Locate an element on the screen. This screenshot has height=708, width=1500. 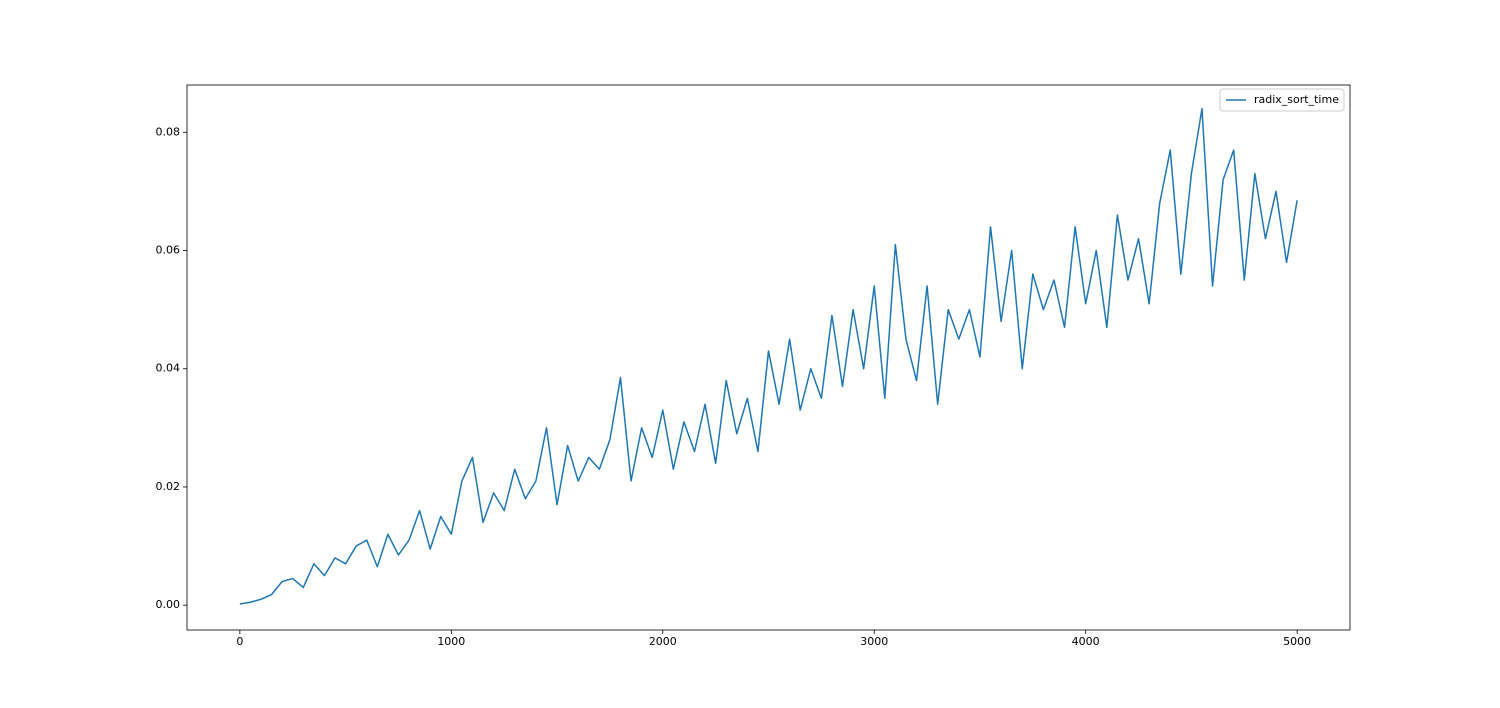
x-tick-label: 2000 is located at coordinates (663, 641).